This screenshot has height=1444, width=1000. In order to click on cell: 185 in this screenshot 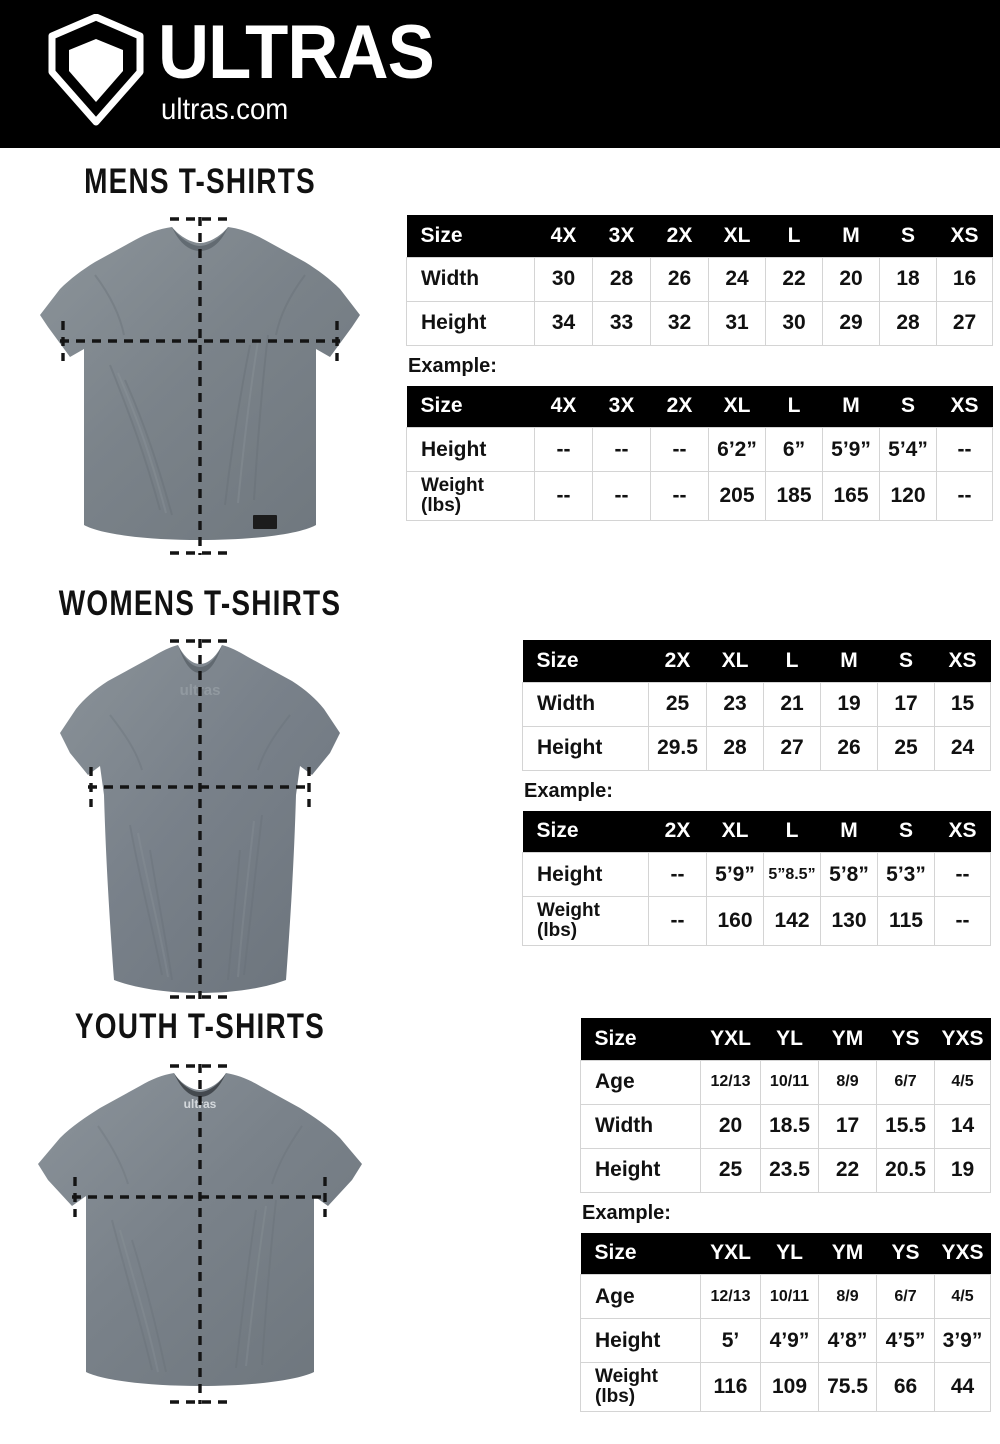, I will do `click(794, 496)`.